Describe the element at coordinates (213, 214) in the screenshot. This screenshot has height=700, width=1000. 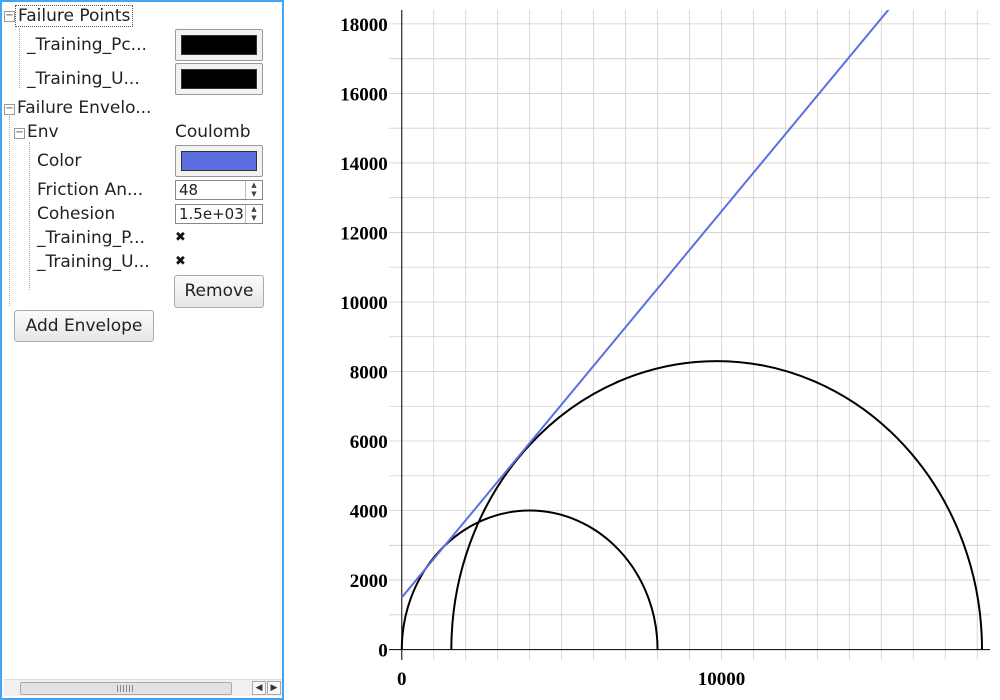
I see `cohesion-input` at that location.